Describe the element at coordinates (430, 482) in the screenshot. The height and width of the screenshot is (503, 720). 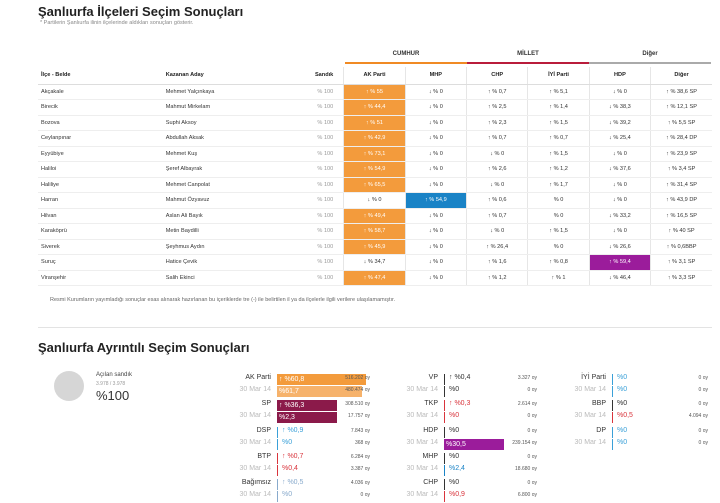
I see `party-name: CHP` at that location.